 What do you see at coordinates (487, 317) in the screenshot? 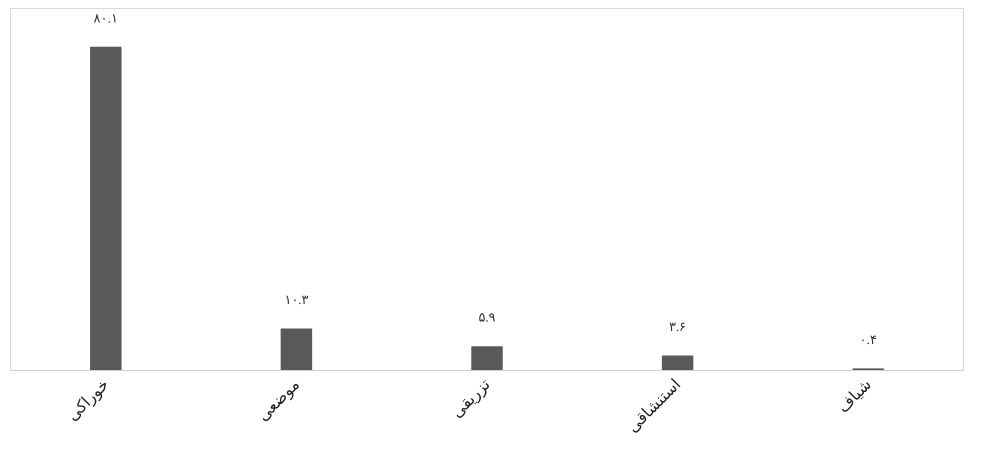
I see `data-label: ۵.۹` at bounding box center [487, 317].